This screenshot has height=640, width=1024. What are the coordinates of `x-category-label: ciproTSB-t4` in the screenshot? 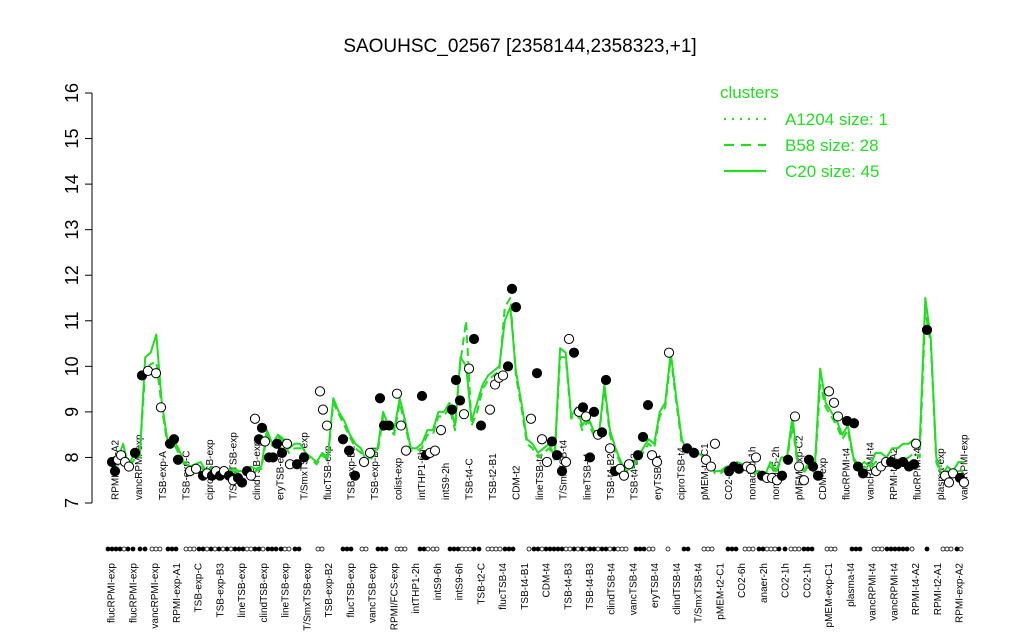 It's located at (682, 473).